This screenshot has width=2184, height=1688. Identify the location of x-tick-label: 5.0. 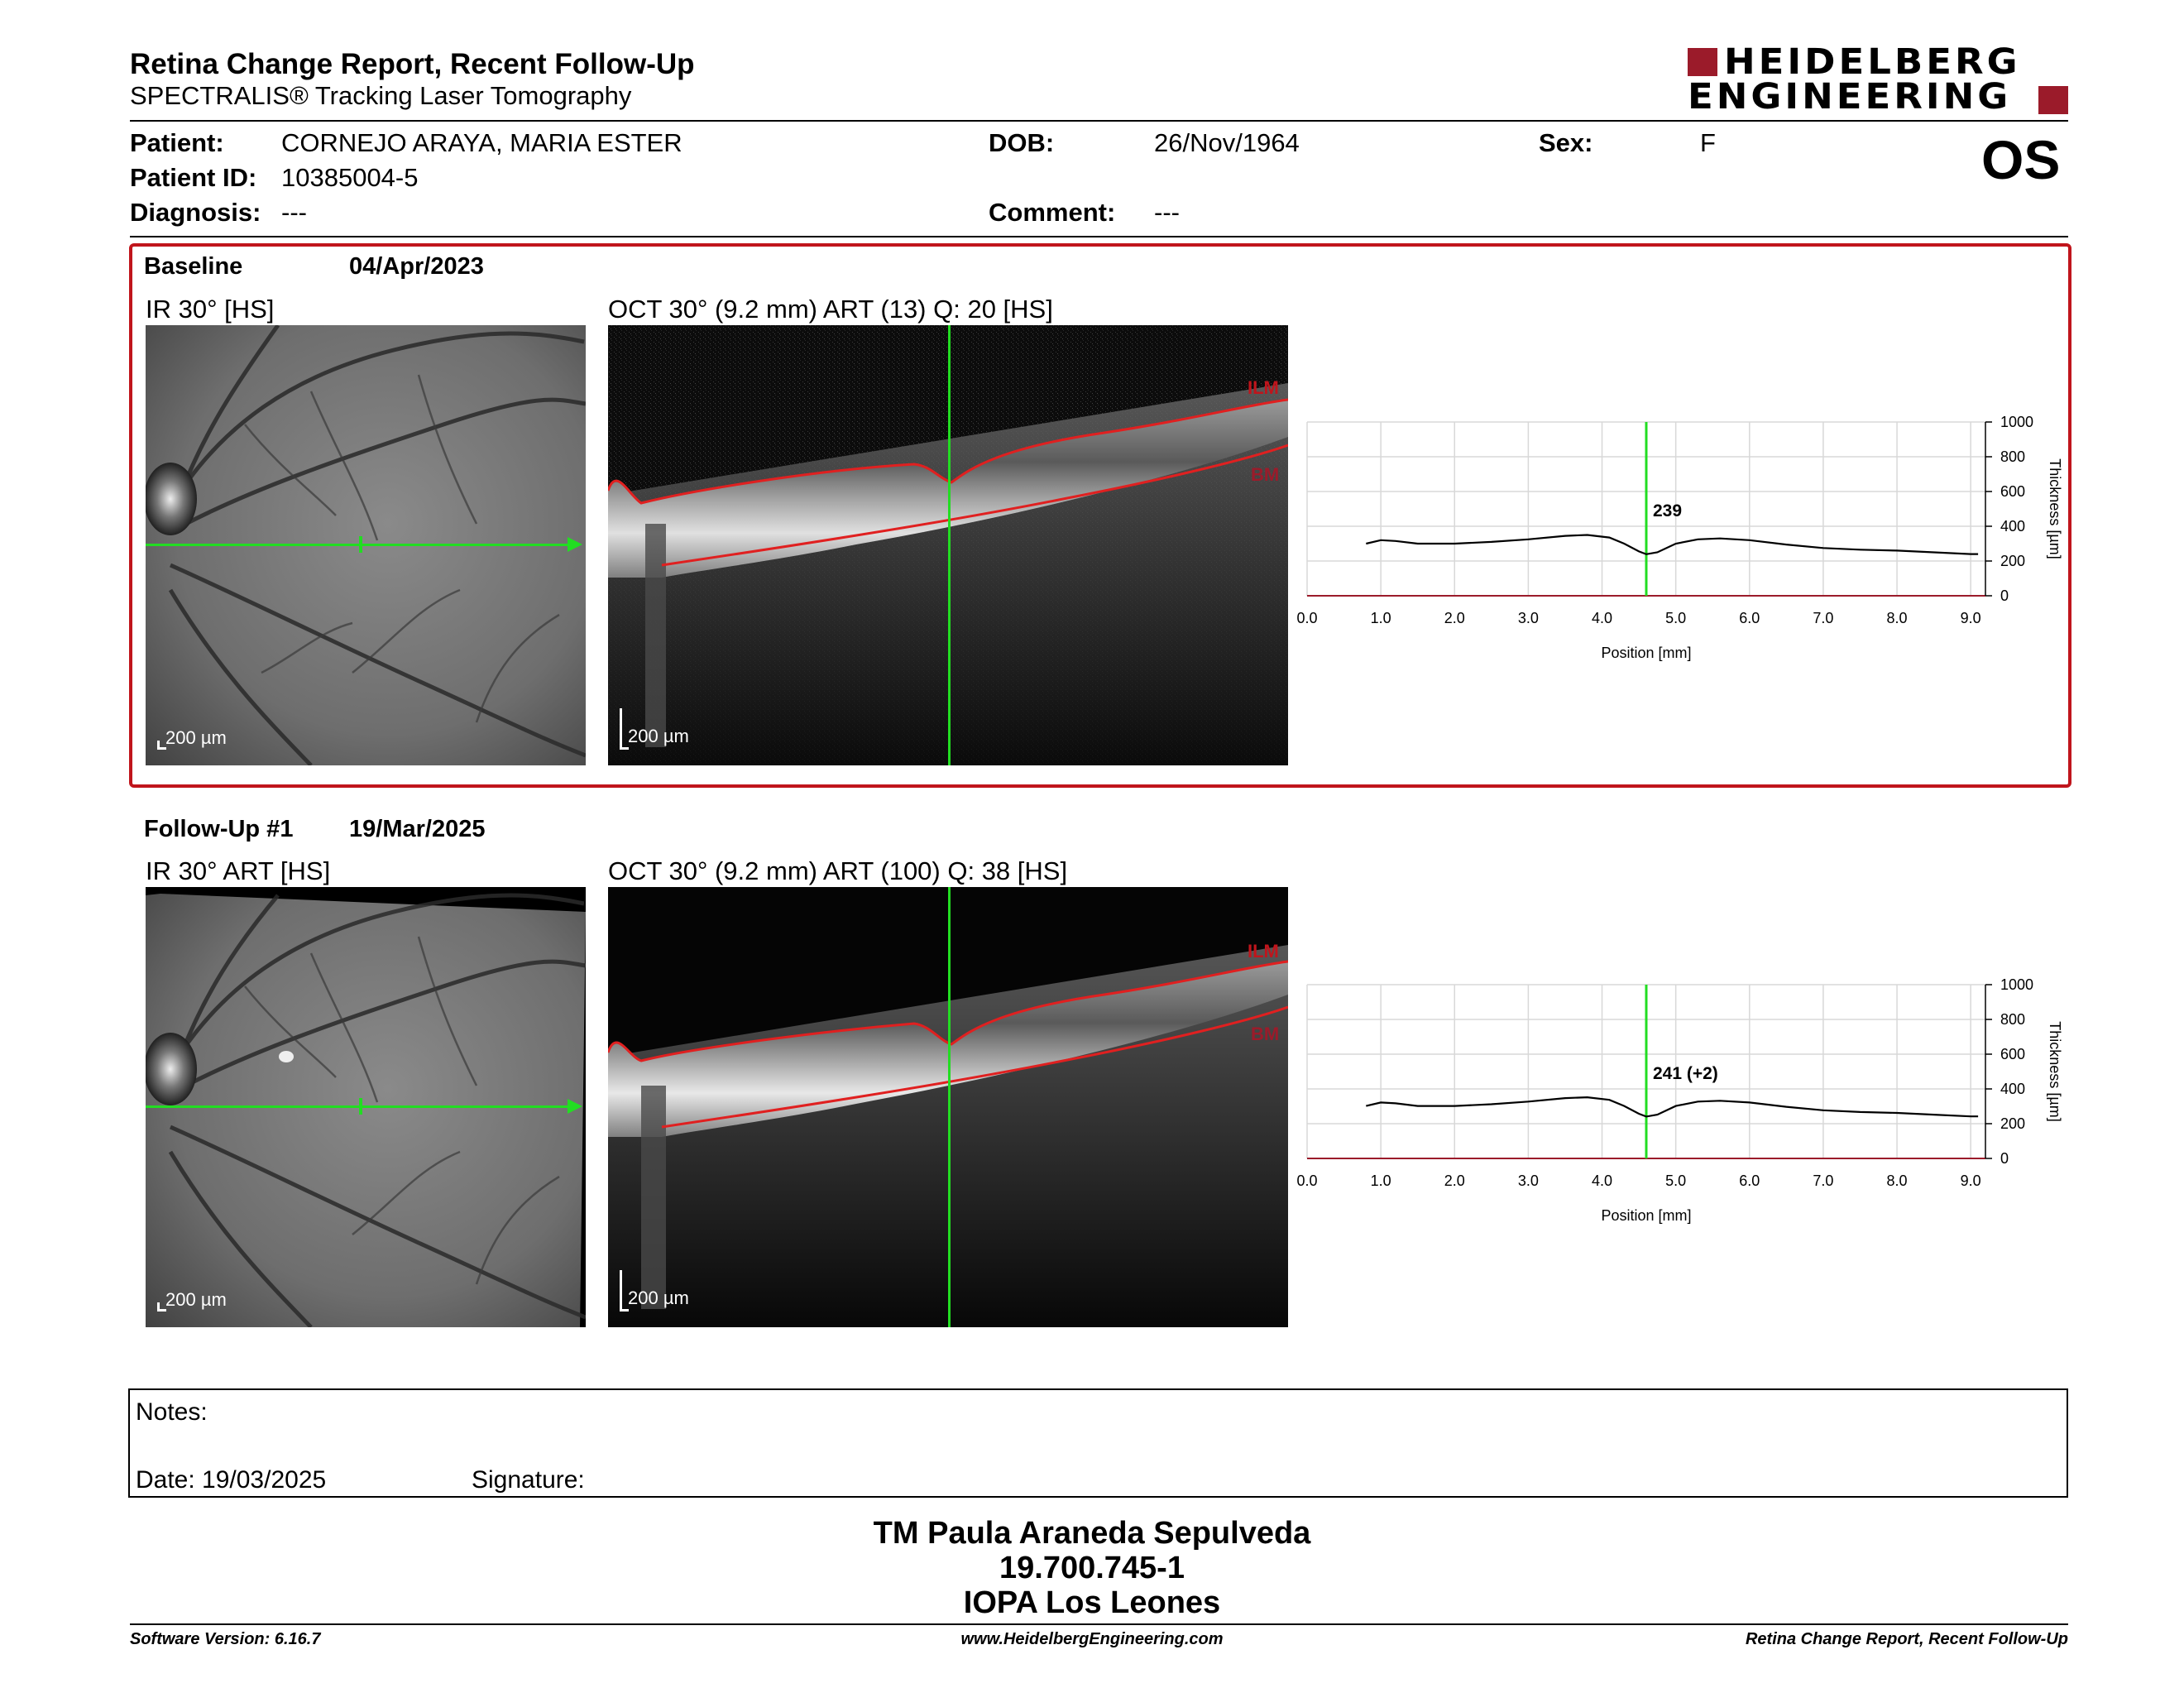
(1675, 1180).